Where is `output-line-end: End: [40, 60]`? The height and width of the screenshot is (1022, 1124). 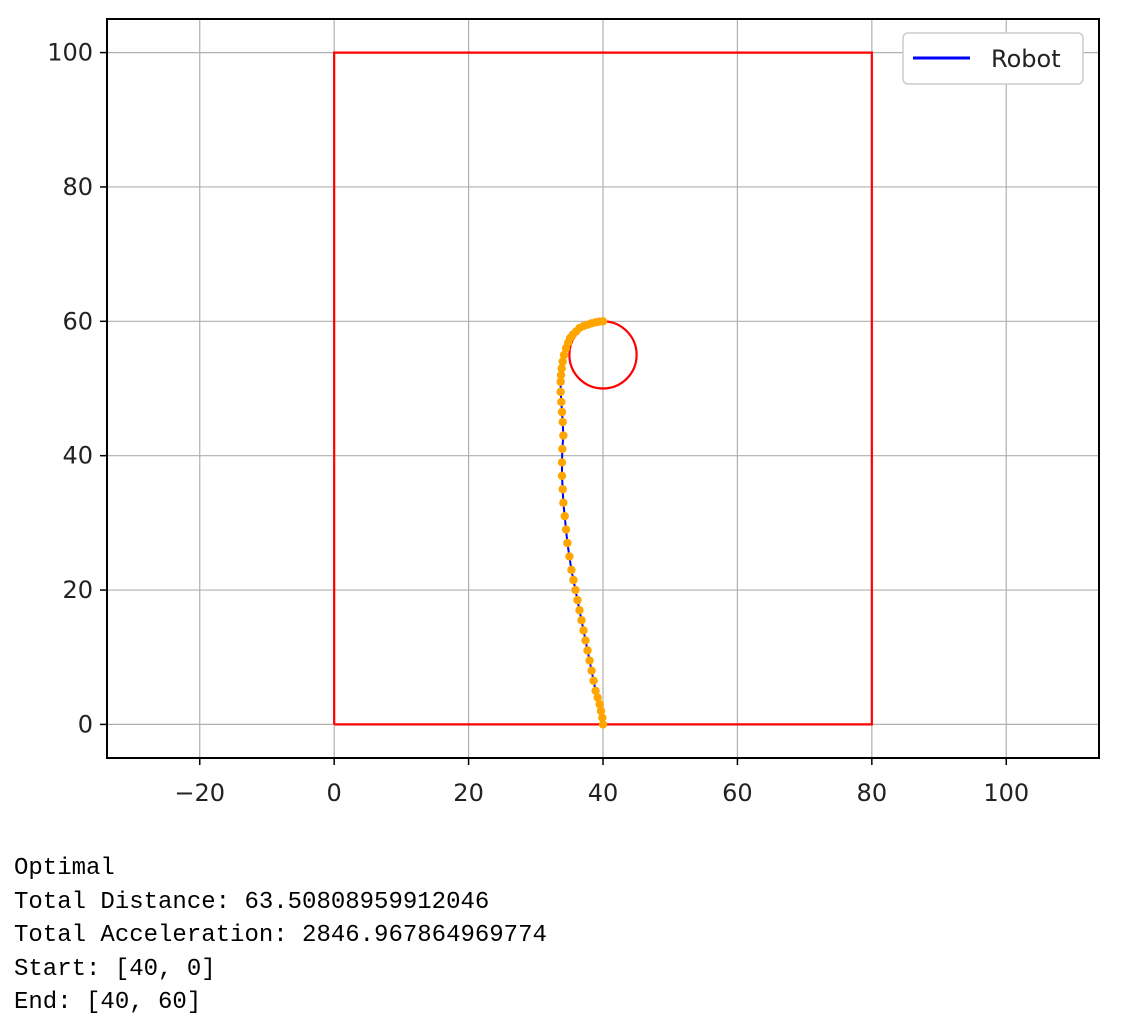
output-line-end: End: [40, 60] is located at coordinates (108, 1003).